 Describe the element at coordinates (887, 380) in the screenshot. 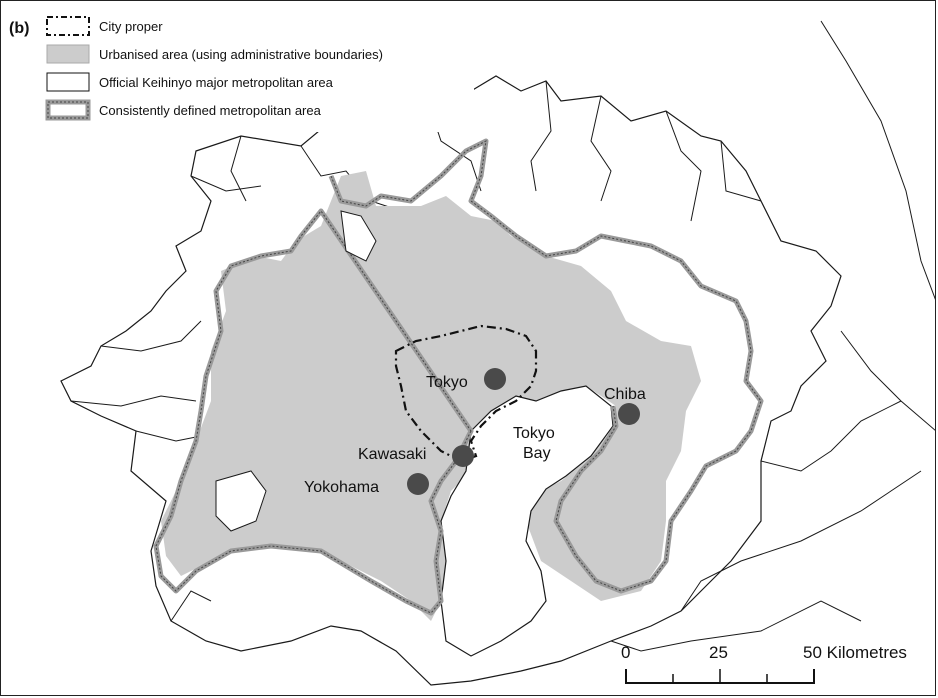

I see `east-coast-lower` at that location.